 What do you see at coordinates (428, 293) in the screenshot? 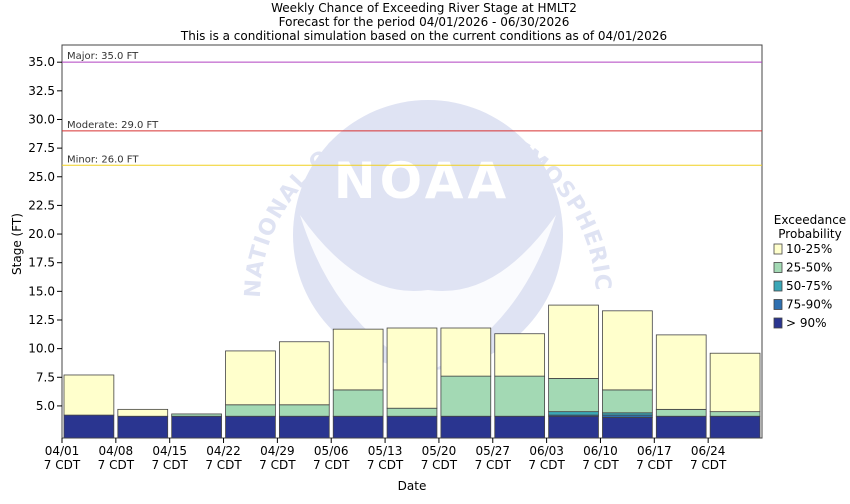
I see `watermark-seagull` at bounding box center [428, 293].